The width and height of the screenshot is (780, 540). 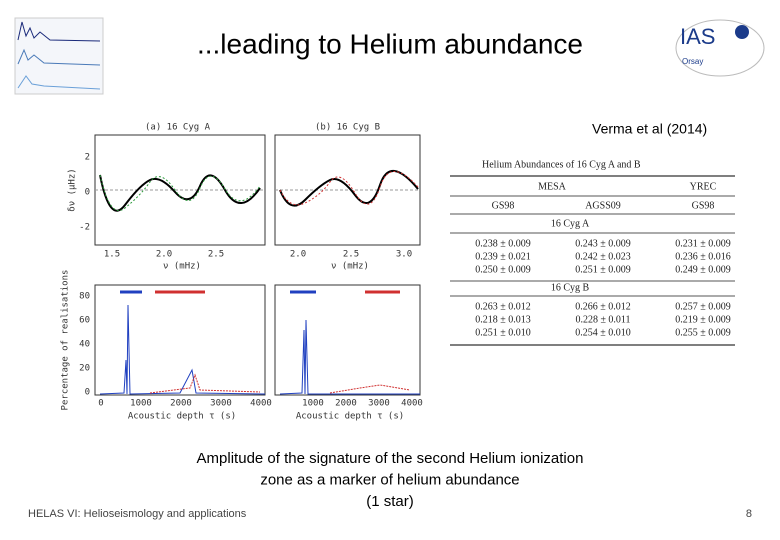 I want to click on table-cell: 0.243 ± 0.009, so click(x=603, y=243).